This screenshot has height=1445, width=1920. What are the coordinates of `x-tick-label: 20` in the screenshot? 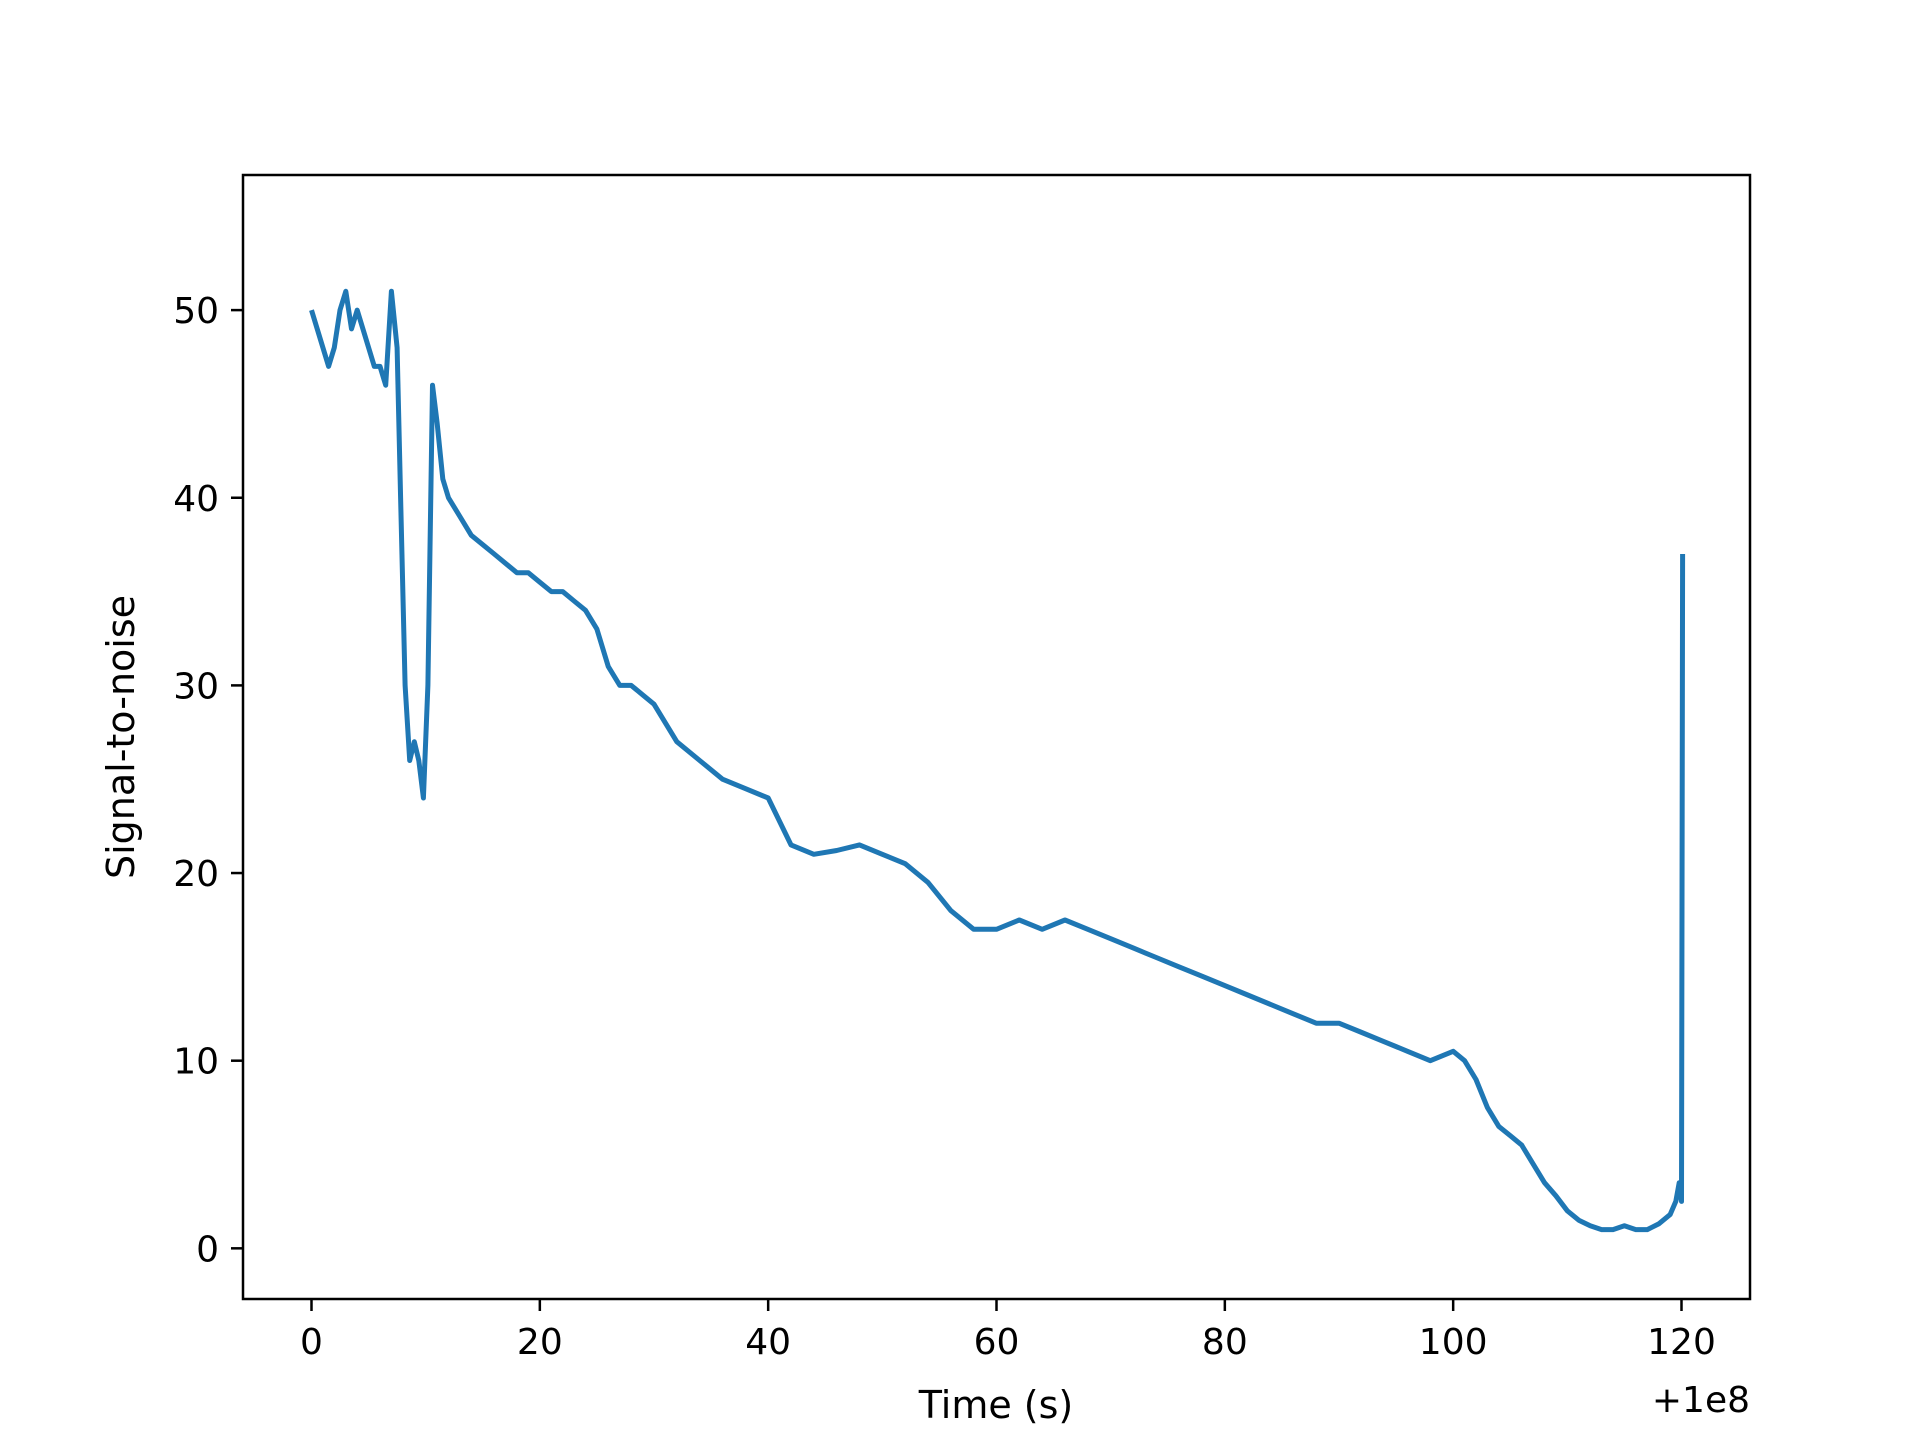 It's located at (540, 1342).